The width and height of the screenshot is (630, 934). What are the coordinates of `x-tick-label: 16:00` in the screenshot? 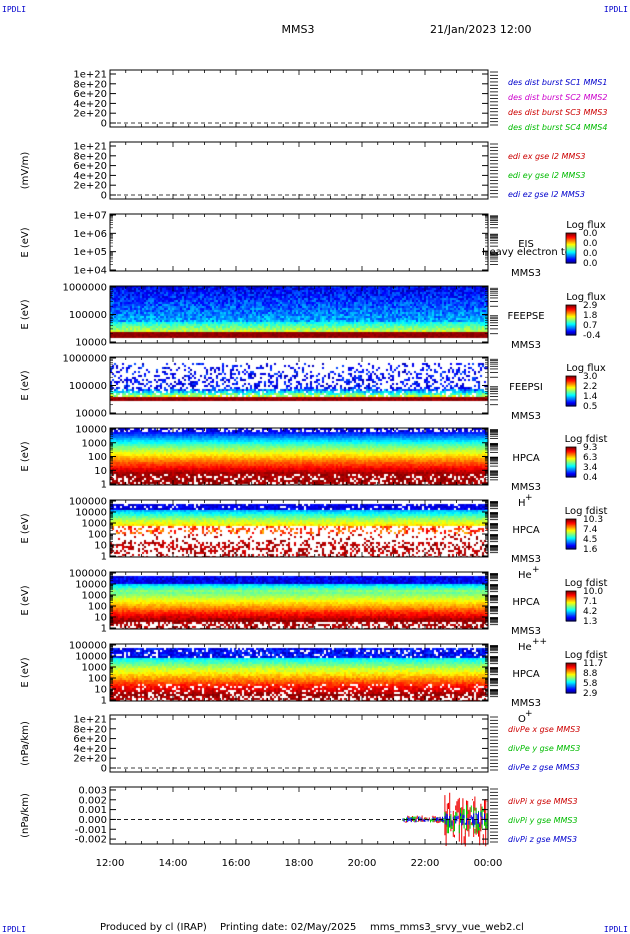 It's located at (236, 863).